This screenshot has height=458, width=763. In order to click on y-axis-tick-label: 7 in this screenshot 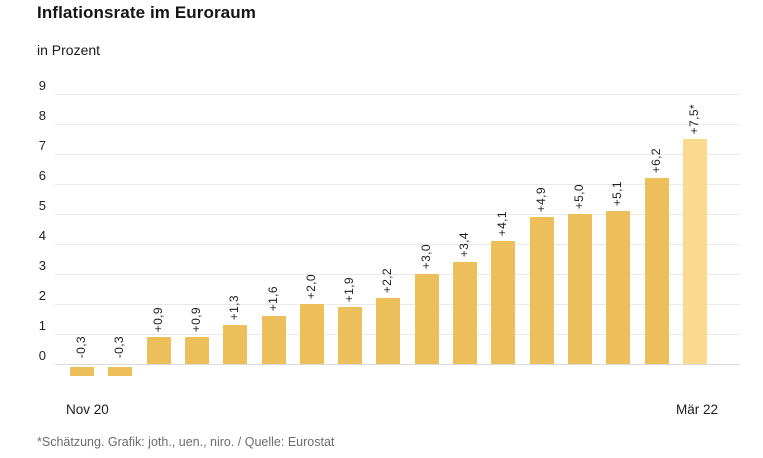, I will do `click(42, 145)`.